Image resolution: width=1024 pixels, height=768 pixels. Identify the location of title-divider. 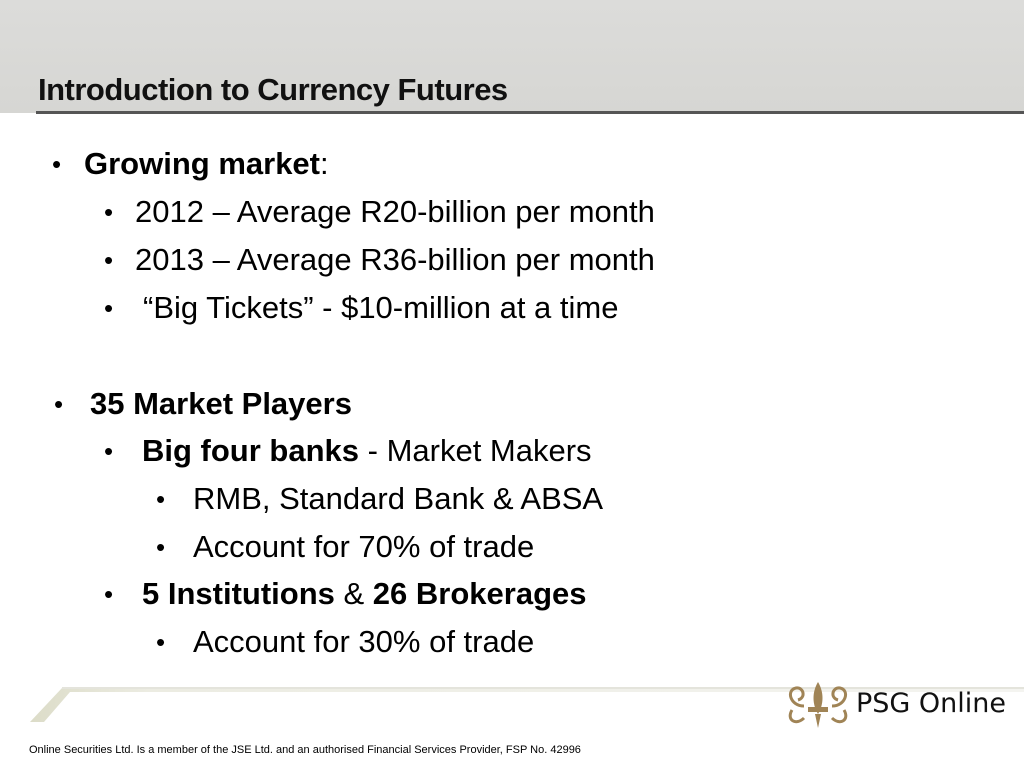
(530, 112).